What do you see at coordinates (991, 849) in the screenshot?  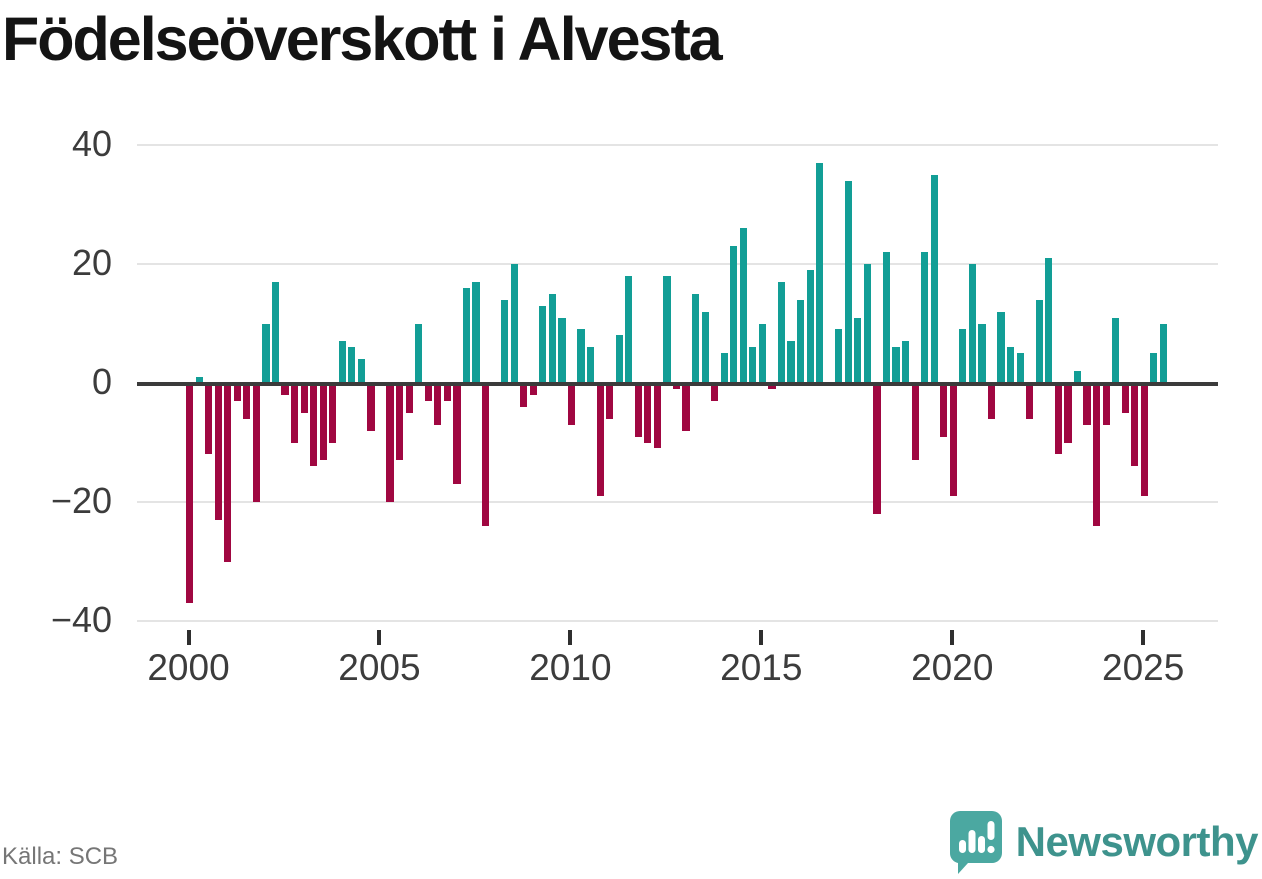 I see `logo-exclamation-dot` at bounding box center [991, 849].